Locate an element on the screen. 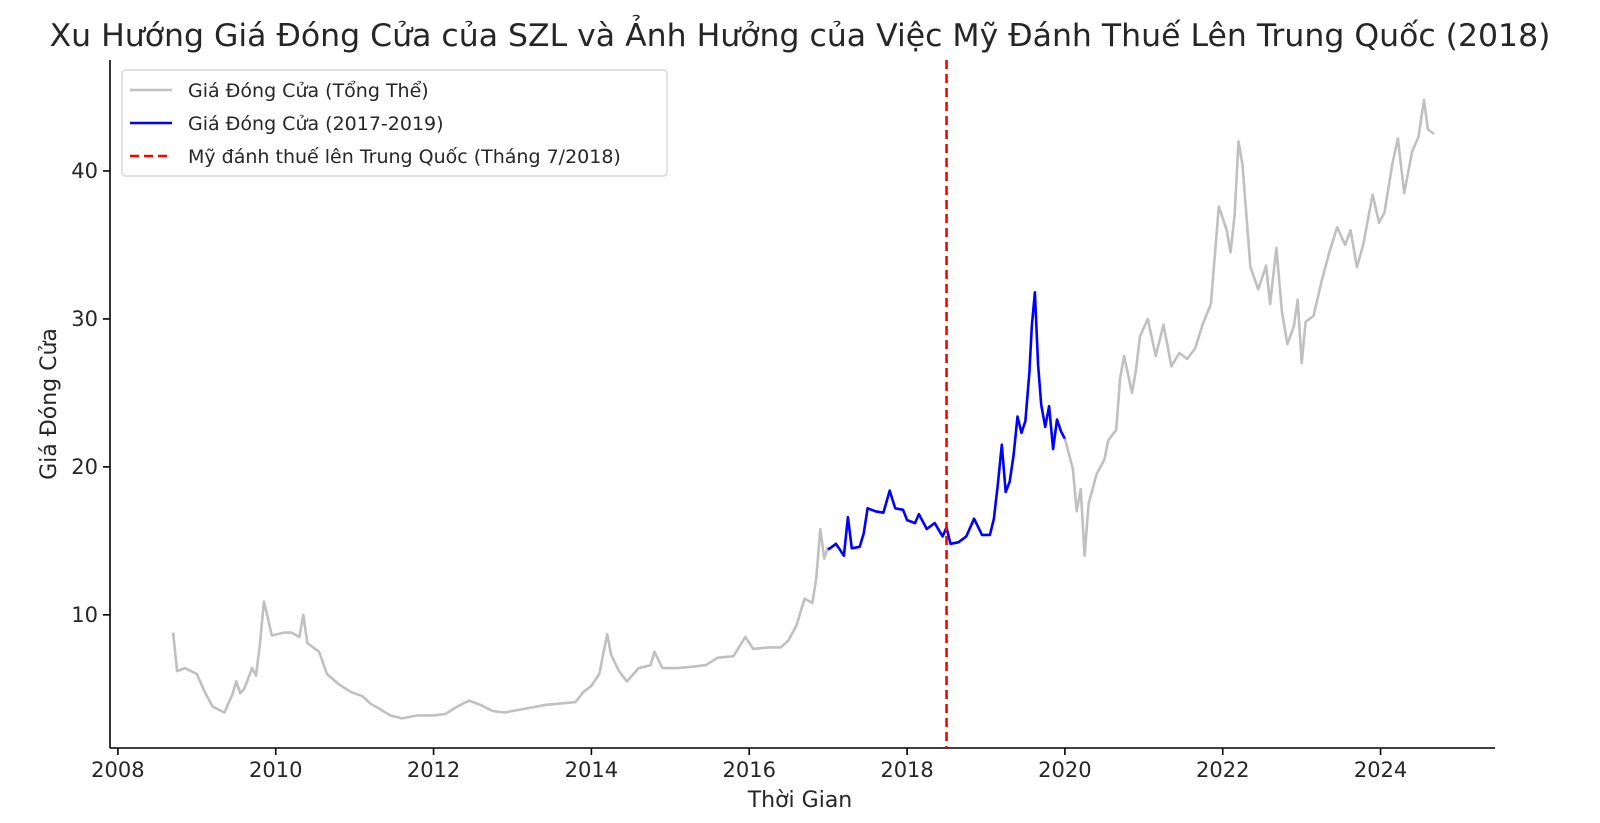  y-tick-label: 30 is located at coordinates (84, 319).